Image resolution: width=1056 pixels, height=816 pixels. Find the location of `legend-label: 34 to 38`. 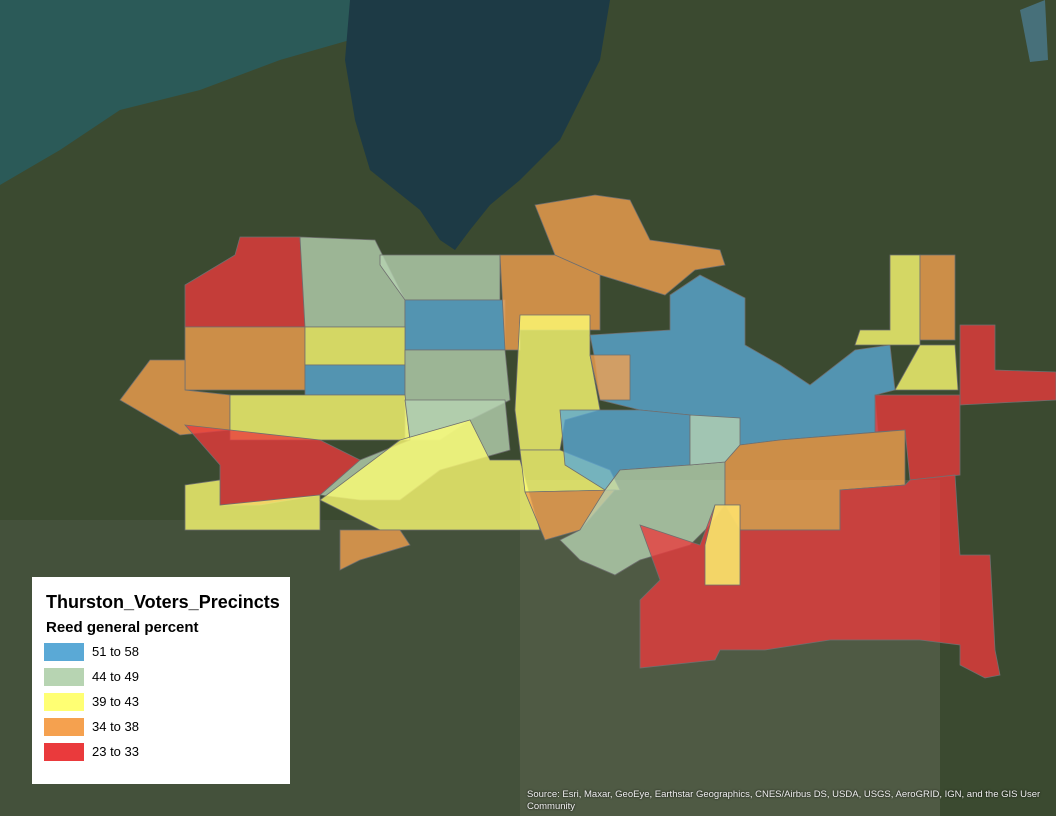

legend-label: 34 to 38 is located at coordinates (115, 726).